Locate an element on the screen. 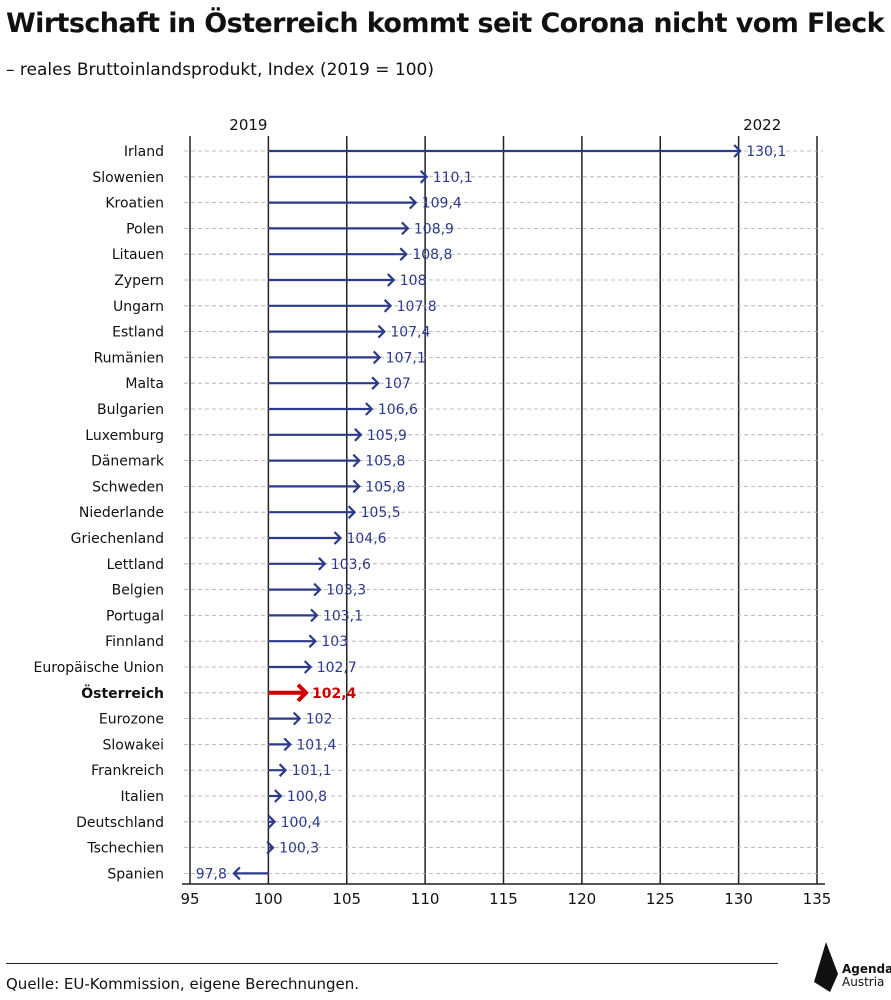  value-label: 103 is located at coordinates (334, 642).